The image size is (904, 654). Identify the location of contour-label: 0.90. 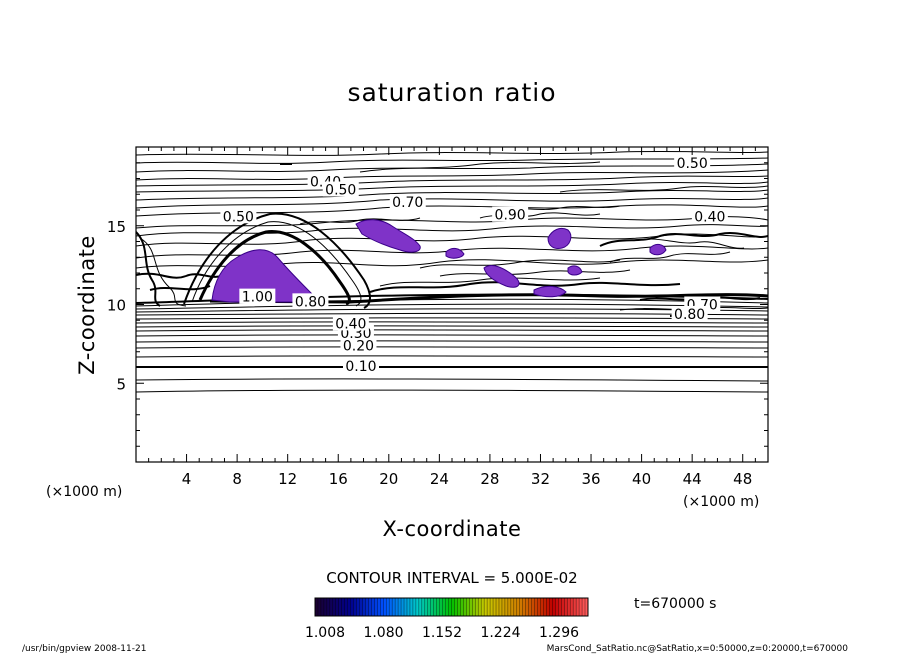
(510, 216).